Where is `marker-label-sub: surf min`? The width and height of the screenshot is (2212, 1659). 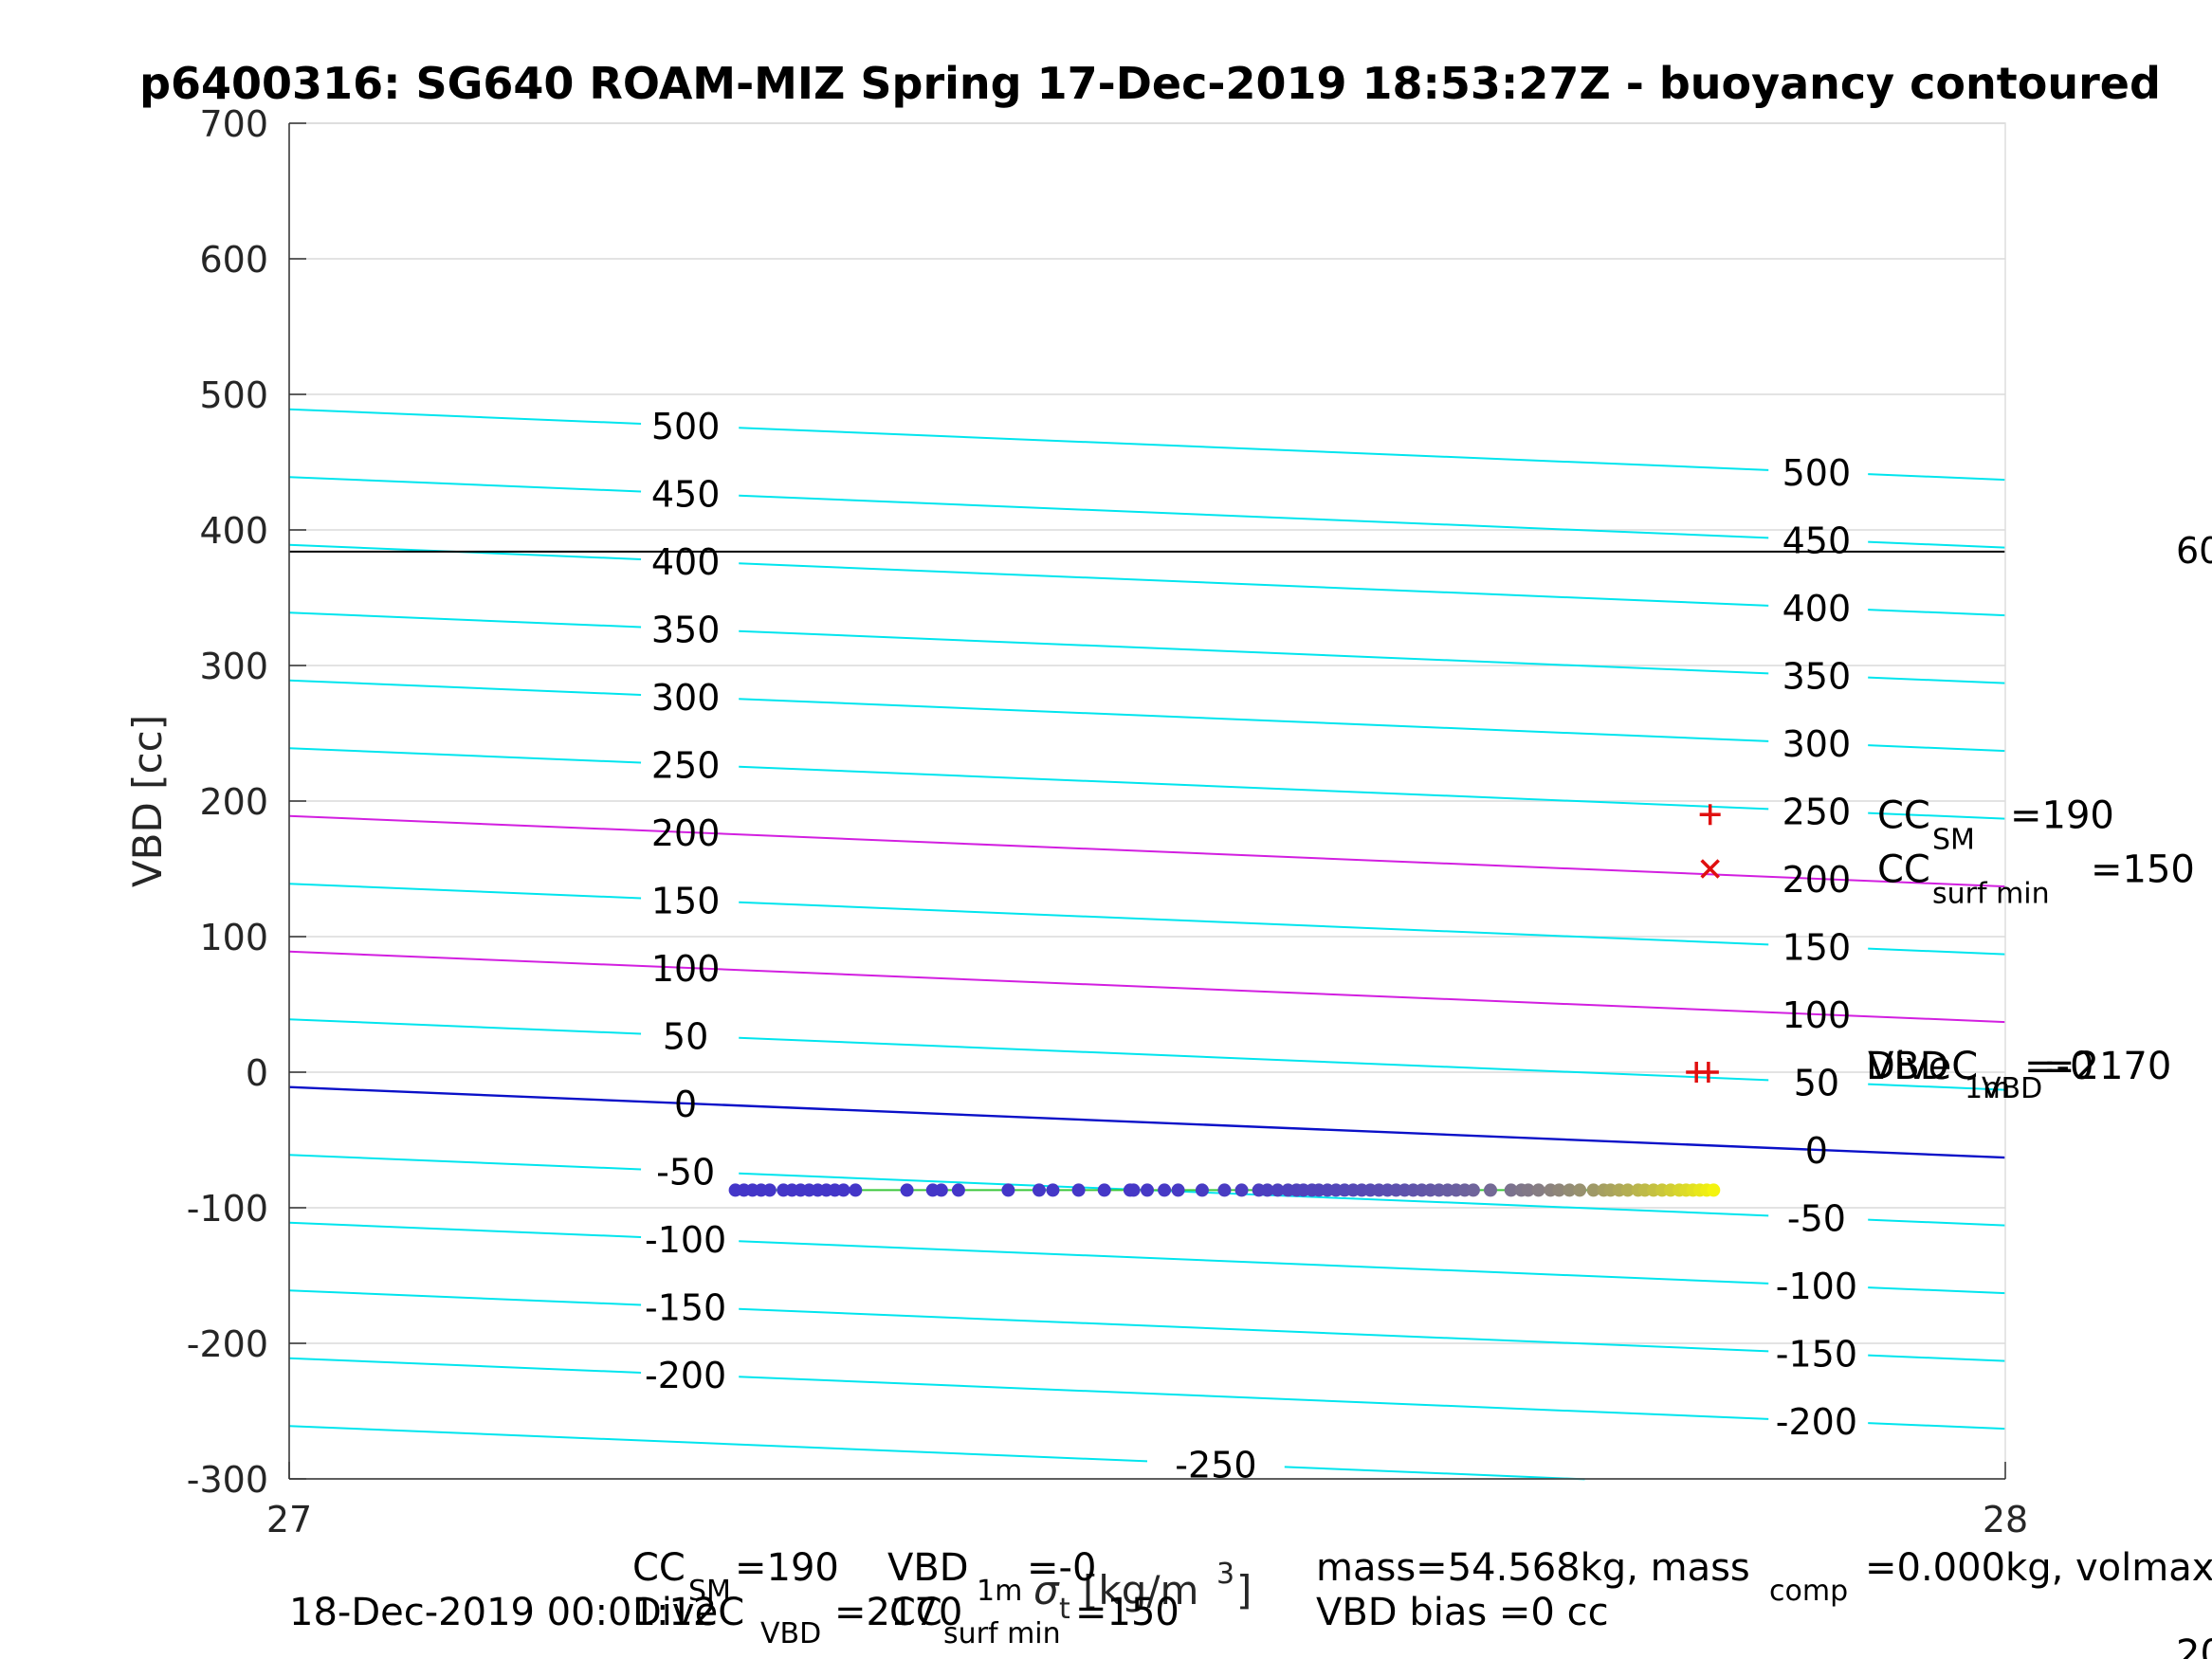 marker-label-sub: surf min is located at coordinates (1991, 894).